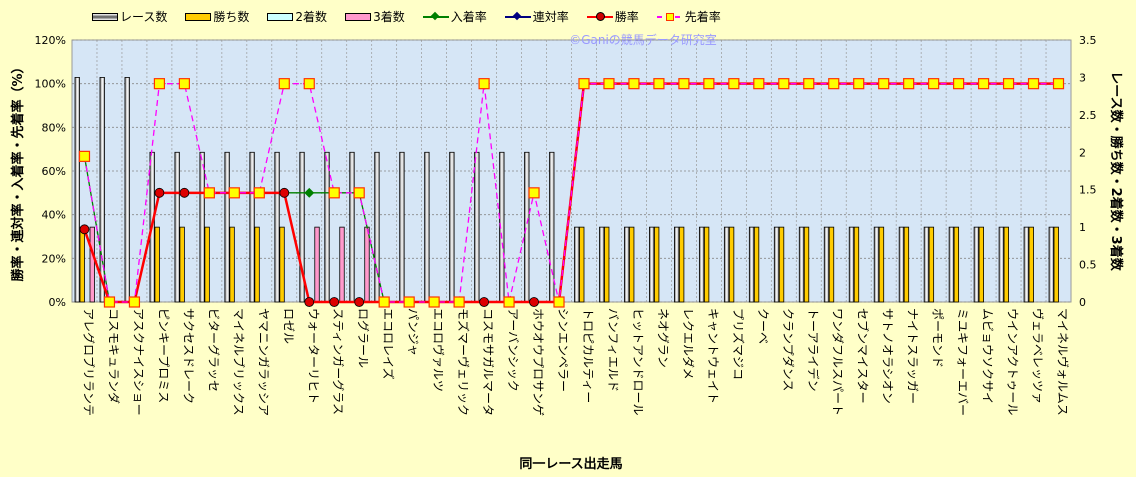  Describe the element at coordinates (231, 17) in the screenshot. I see `legend-label: 勝ち数` at that location.